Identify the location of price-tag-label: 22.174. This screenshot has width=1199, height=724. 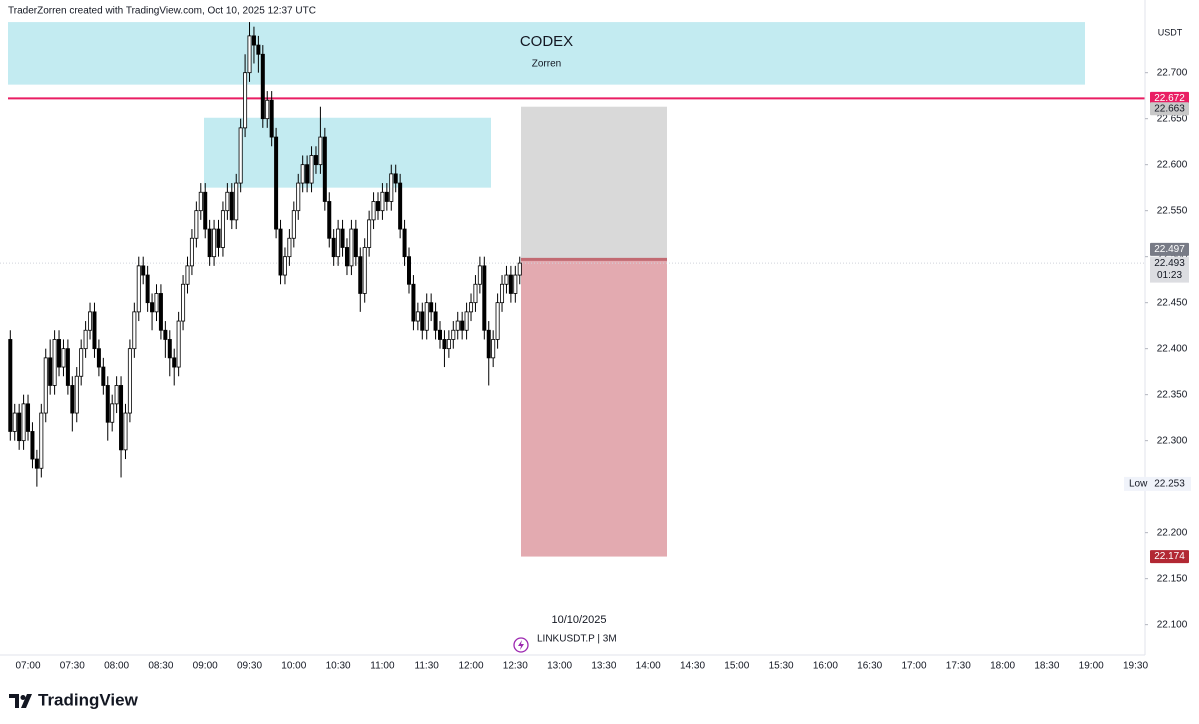
(1169, 556).